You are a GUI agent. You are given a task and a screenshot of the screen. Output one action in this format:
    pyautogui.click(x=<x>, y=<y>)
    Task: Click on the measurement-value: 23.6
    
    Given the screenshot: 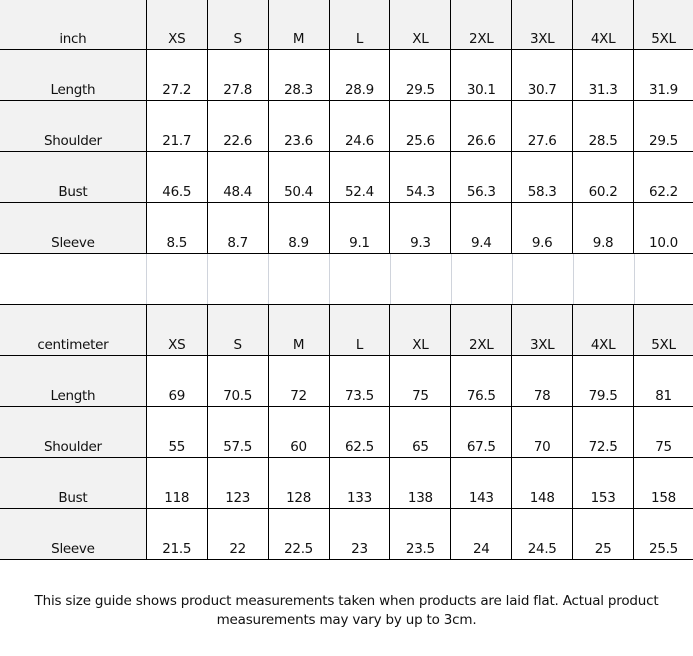 What is the action you would take?
    pyautogui.click(x=299, y=126)
    